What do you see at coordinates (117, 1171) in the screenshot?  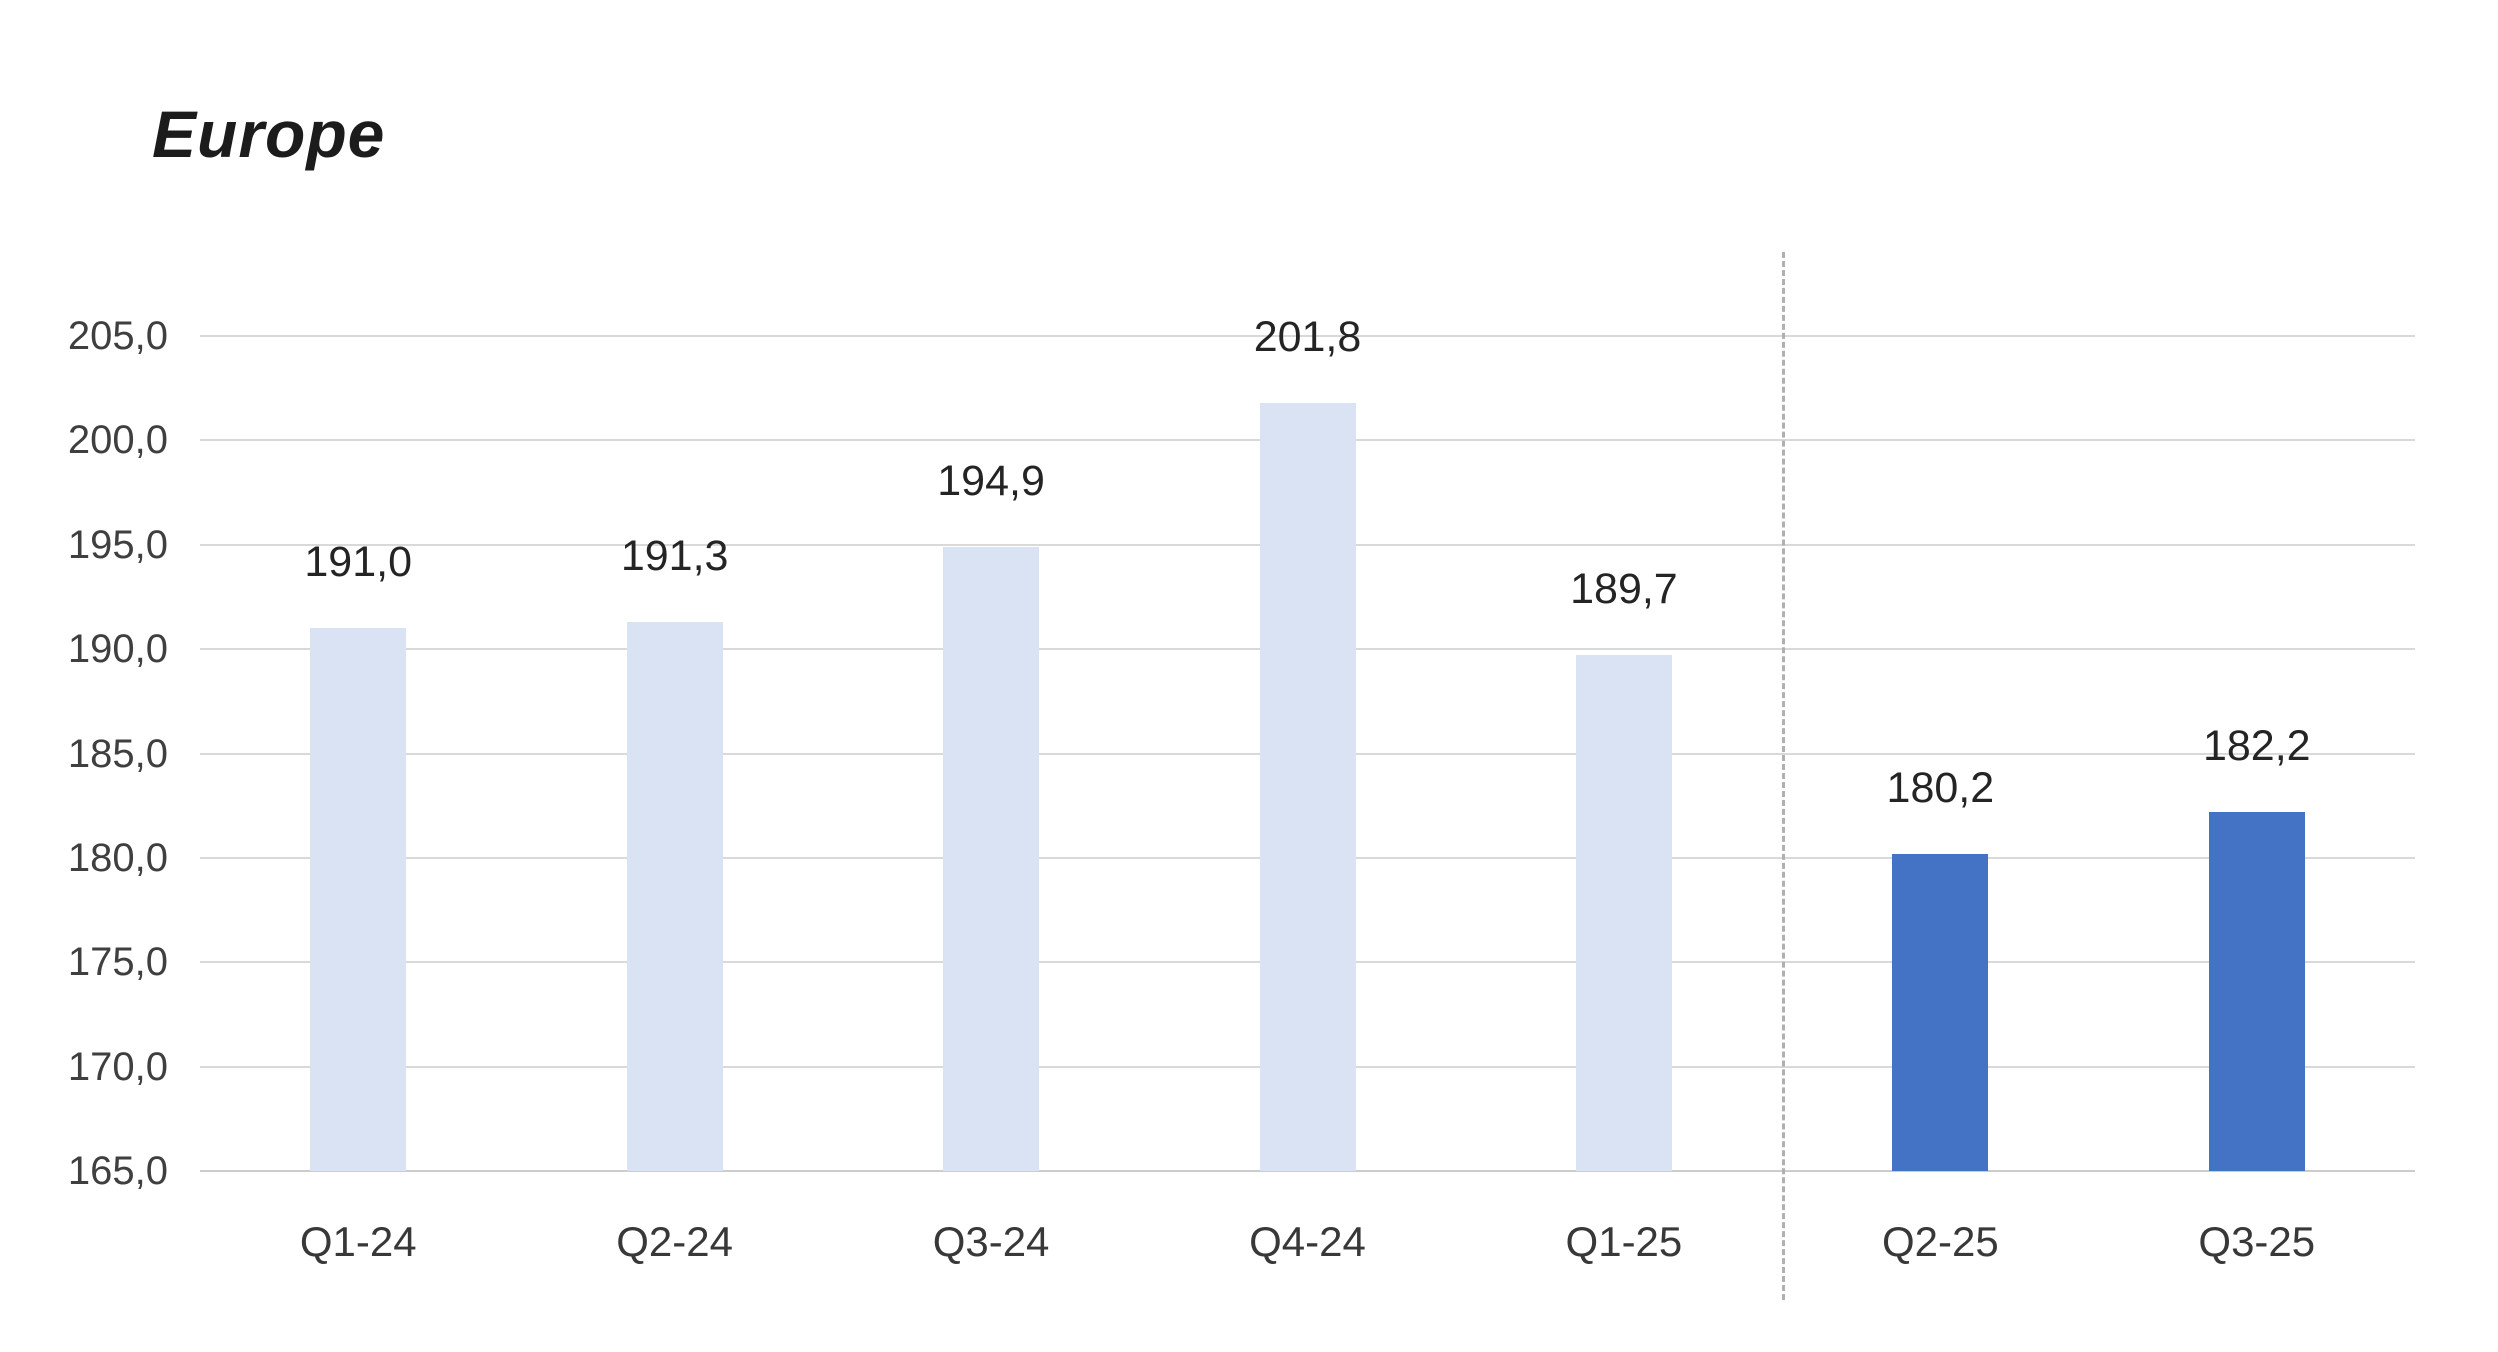 I see `y-axis-tick-label: 165,0` at bounding box center [117, 1171].